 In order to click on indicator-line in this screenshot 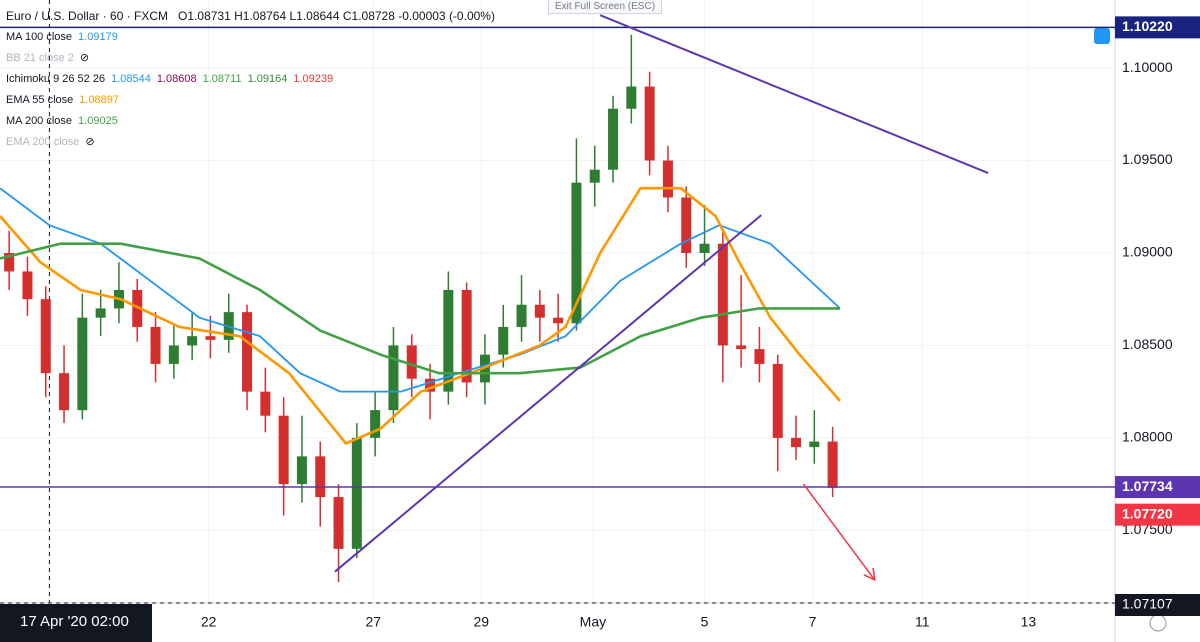, I will do `click(420, 308)`.